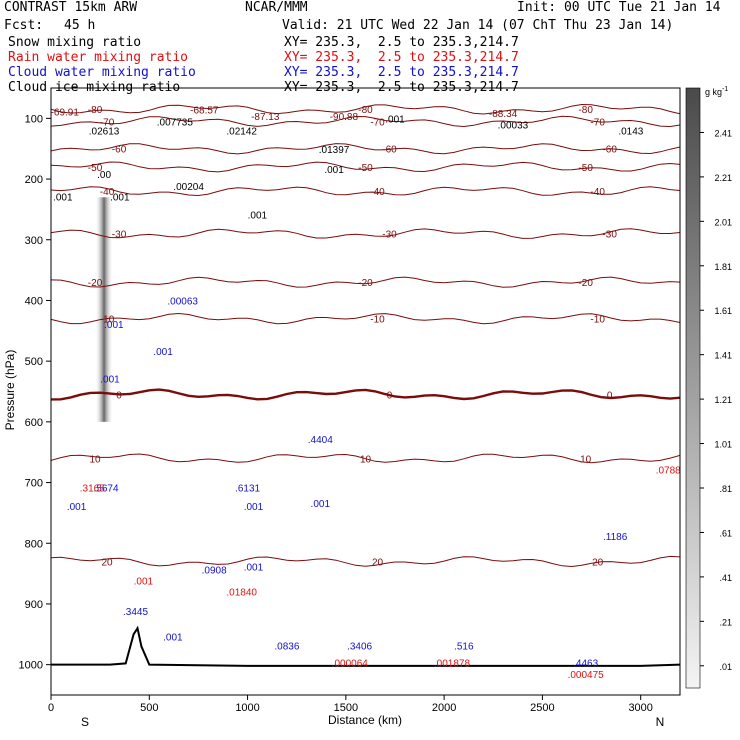 The height and width of the screenshot is (740, 740). Describe the element at coordinates (542, 708) in the screenshot. I see `x-tick-label: 2500` at that location.